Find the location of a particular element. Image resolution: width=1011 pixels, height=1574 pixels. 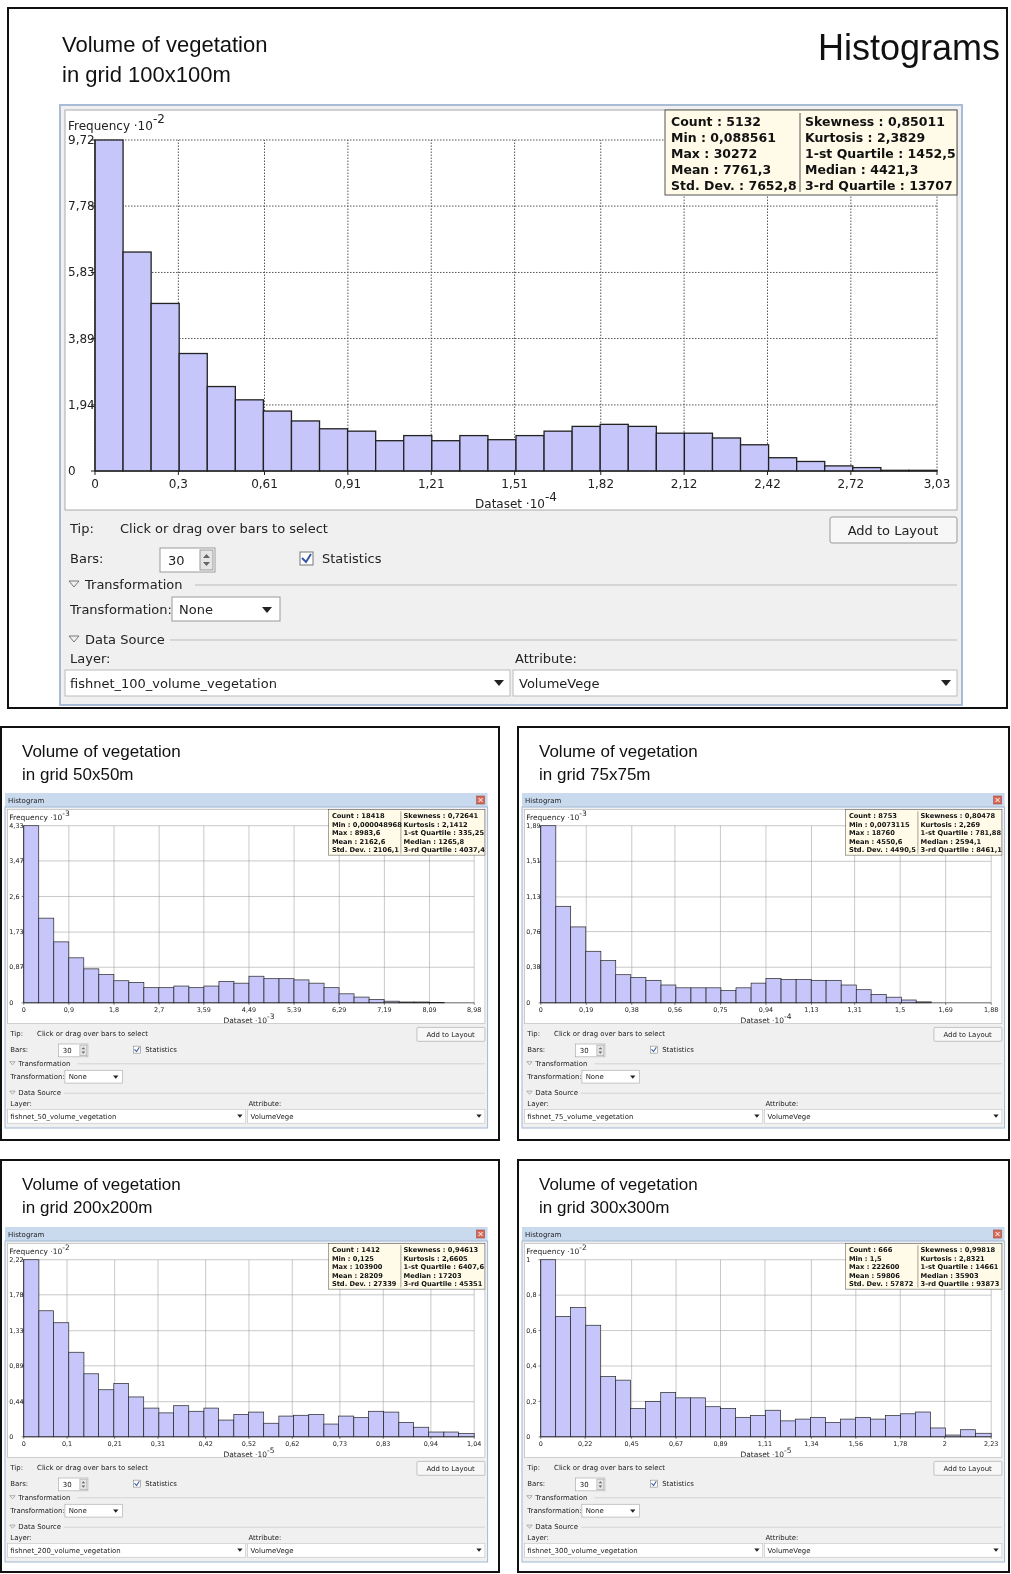

annotation: Max : 30272 is located at coordinates (714, 153).